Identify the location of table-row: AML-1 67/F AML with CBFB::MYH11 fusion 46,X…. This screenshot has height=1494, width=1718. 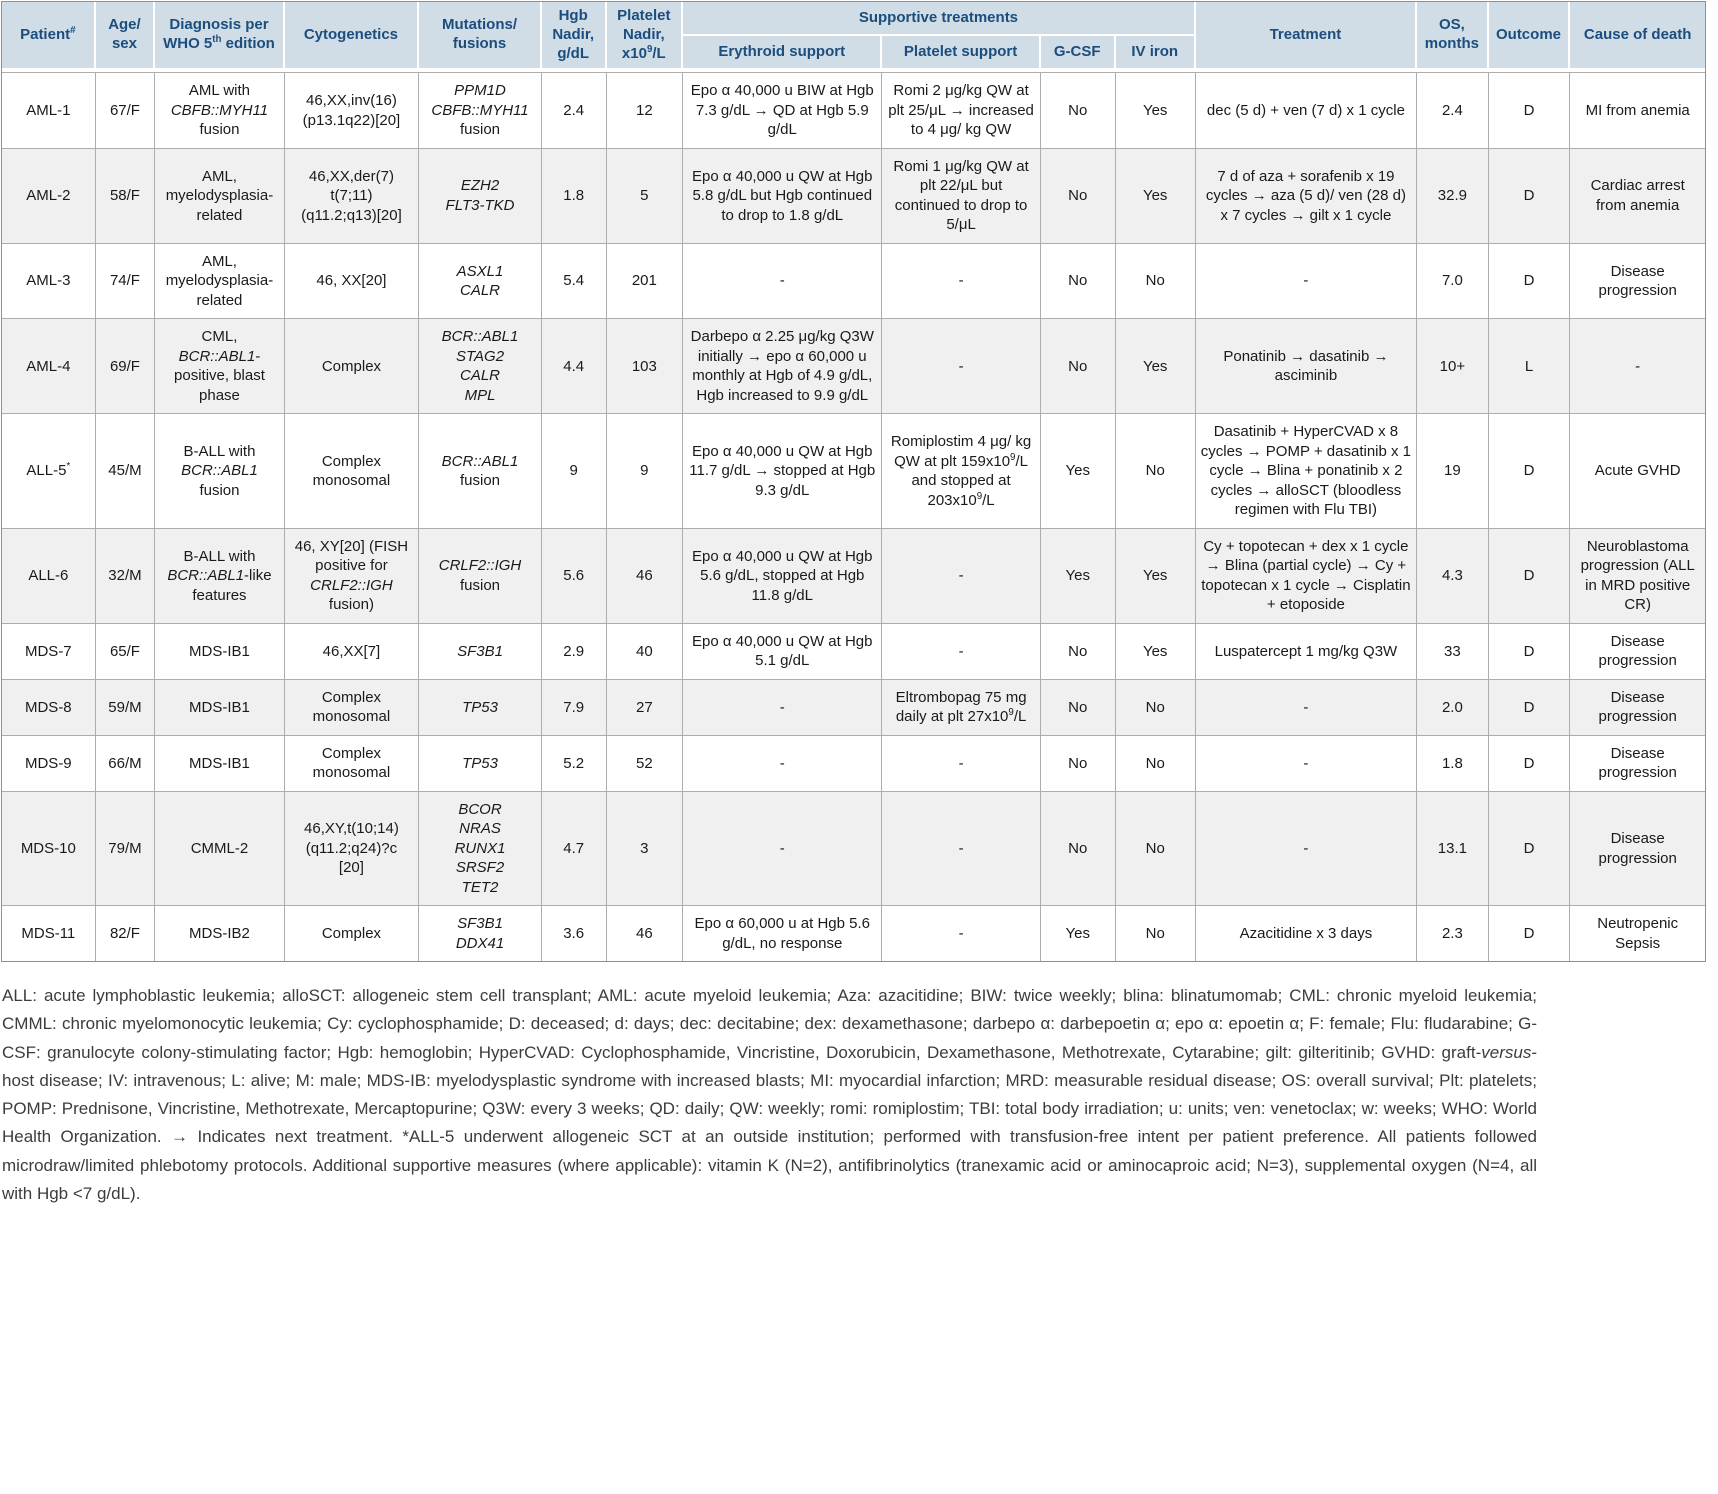
(853, 110).